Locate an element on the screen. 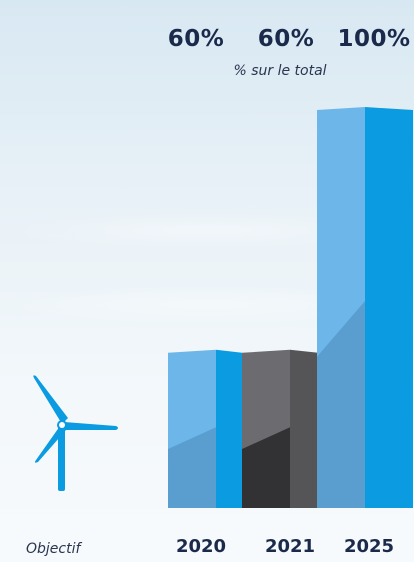 The height and width of the screenshot is (562, 414). value-label-2025: 100% is located at coordinates (374, 39).